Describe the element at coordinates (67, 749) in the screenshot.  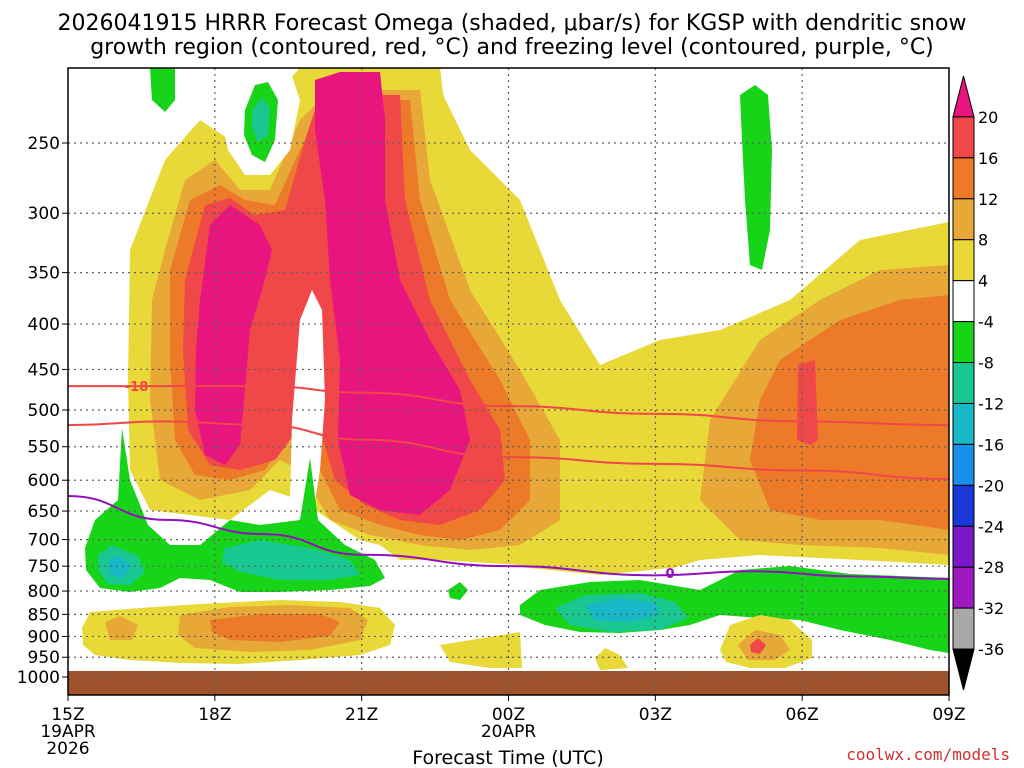
I see `x-tick-year-label: 2026` at that location.